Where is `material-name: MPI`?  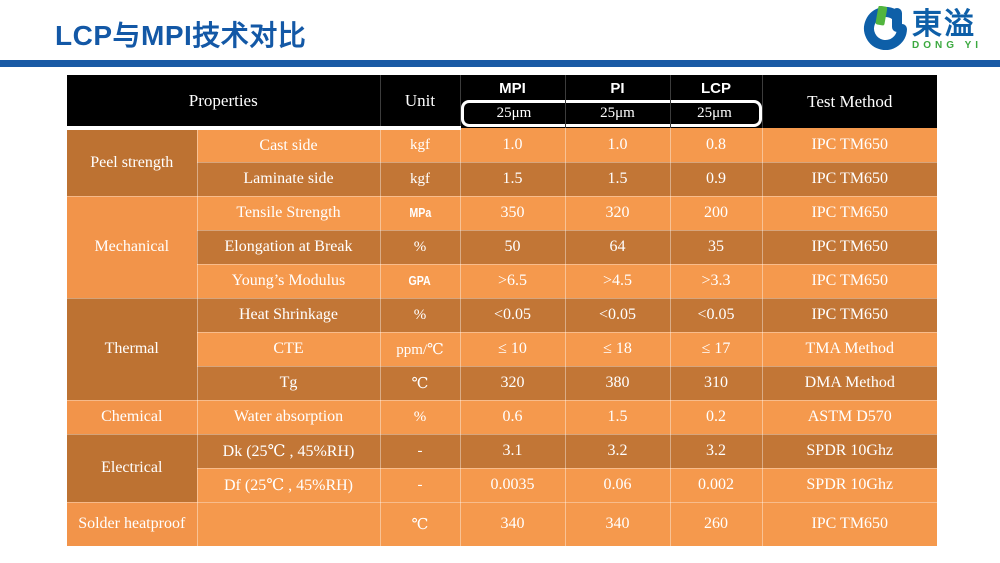 material-name: MPI is located at coordinates (512, 88).